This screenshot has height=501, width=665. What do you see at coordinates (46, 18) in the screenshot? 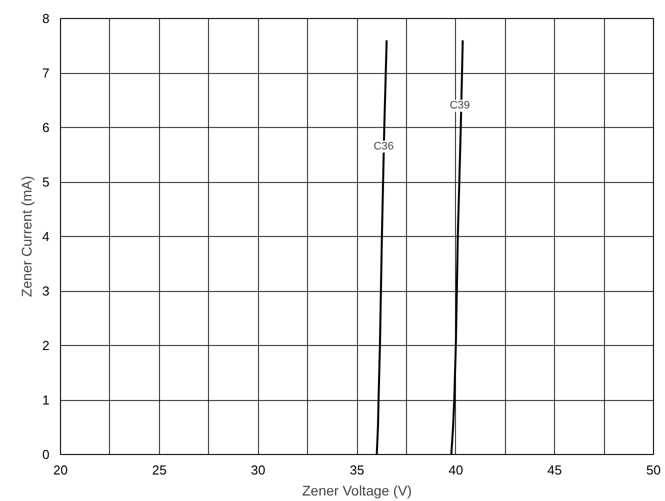
I see `y-tick-label: 8` at bounding box center [46, 18].